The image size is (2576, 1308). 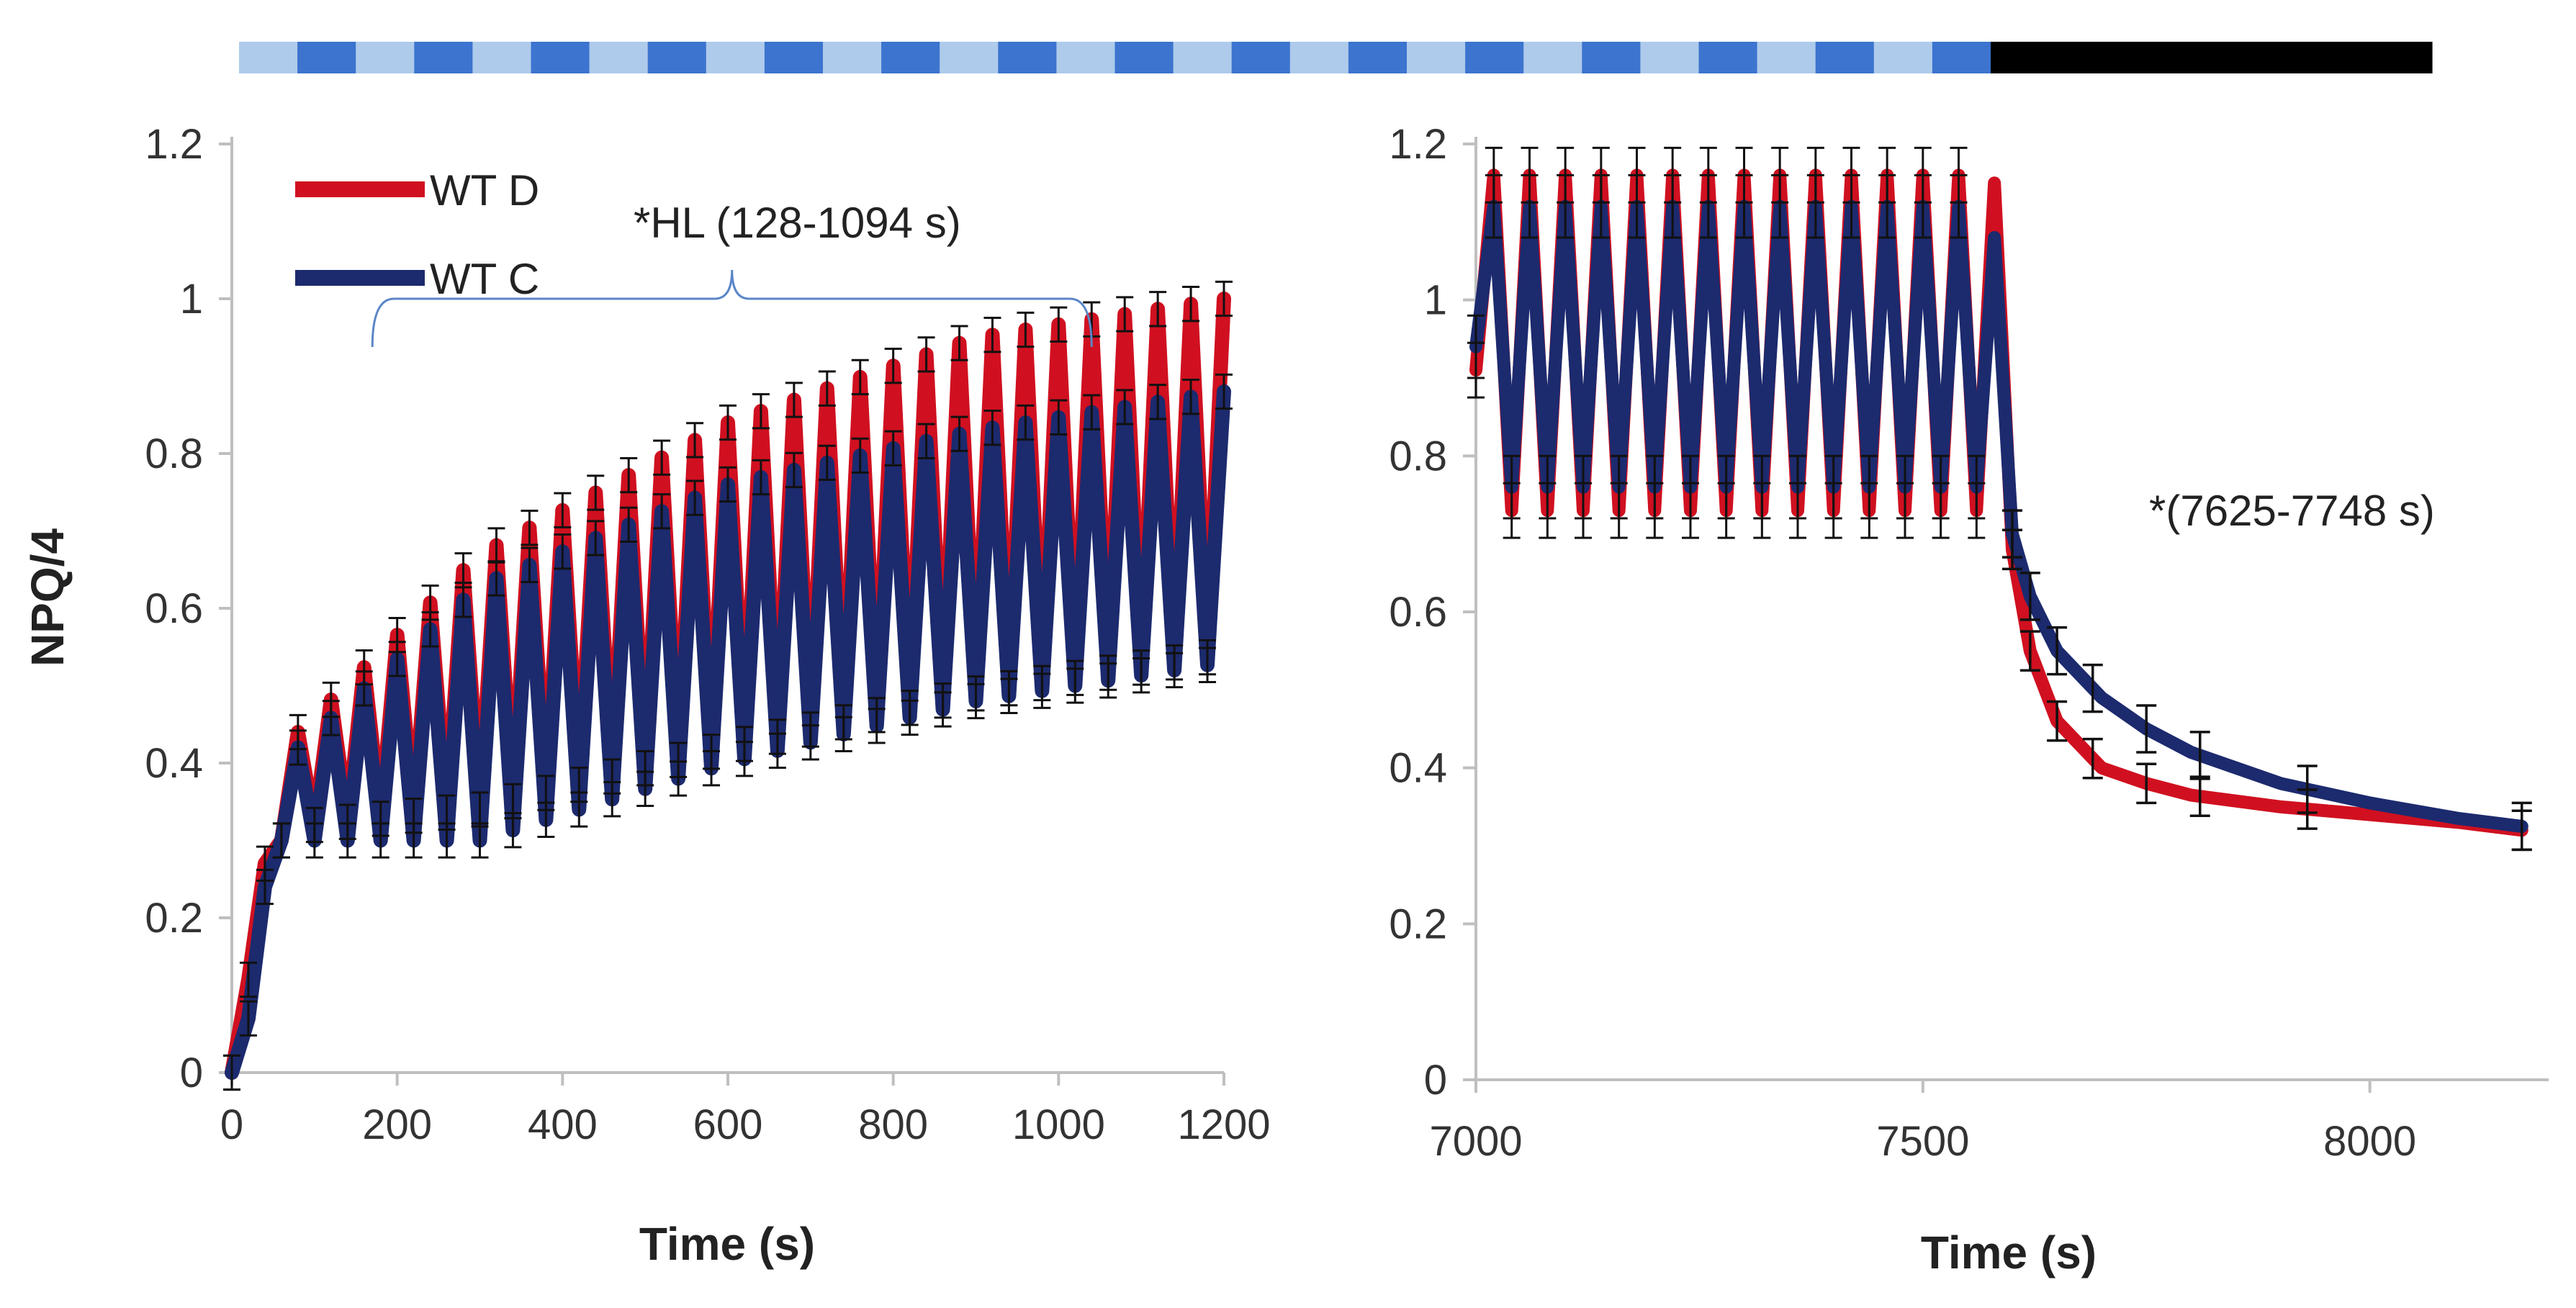 I want to click on light-condition-bar, so click(x=1336, y=57).